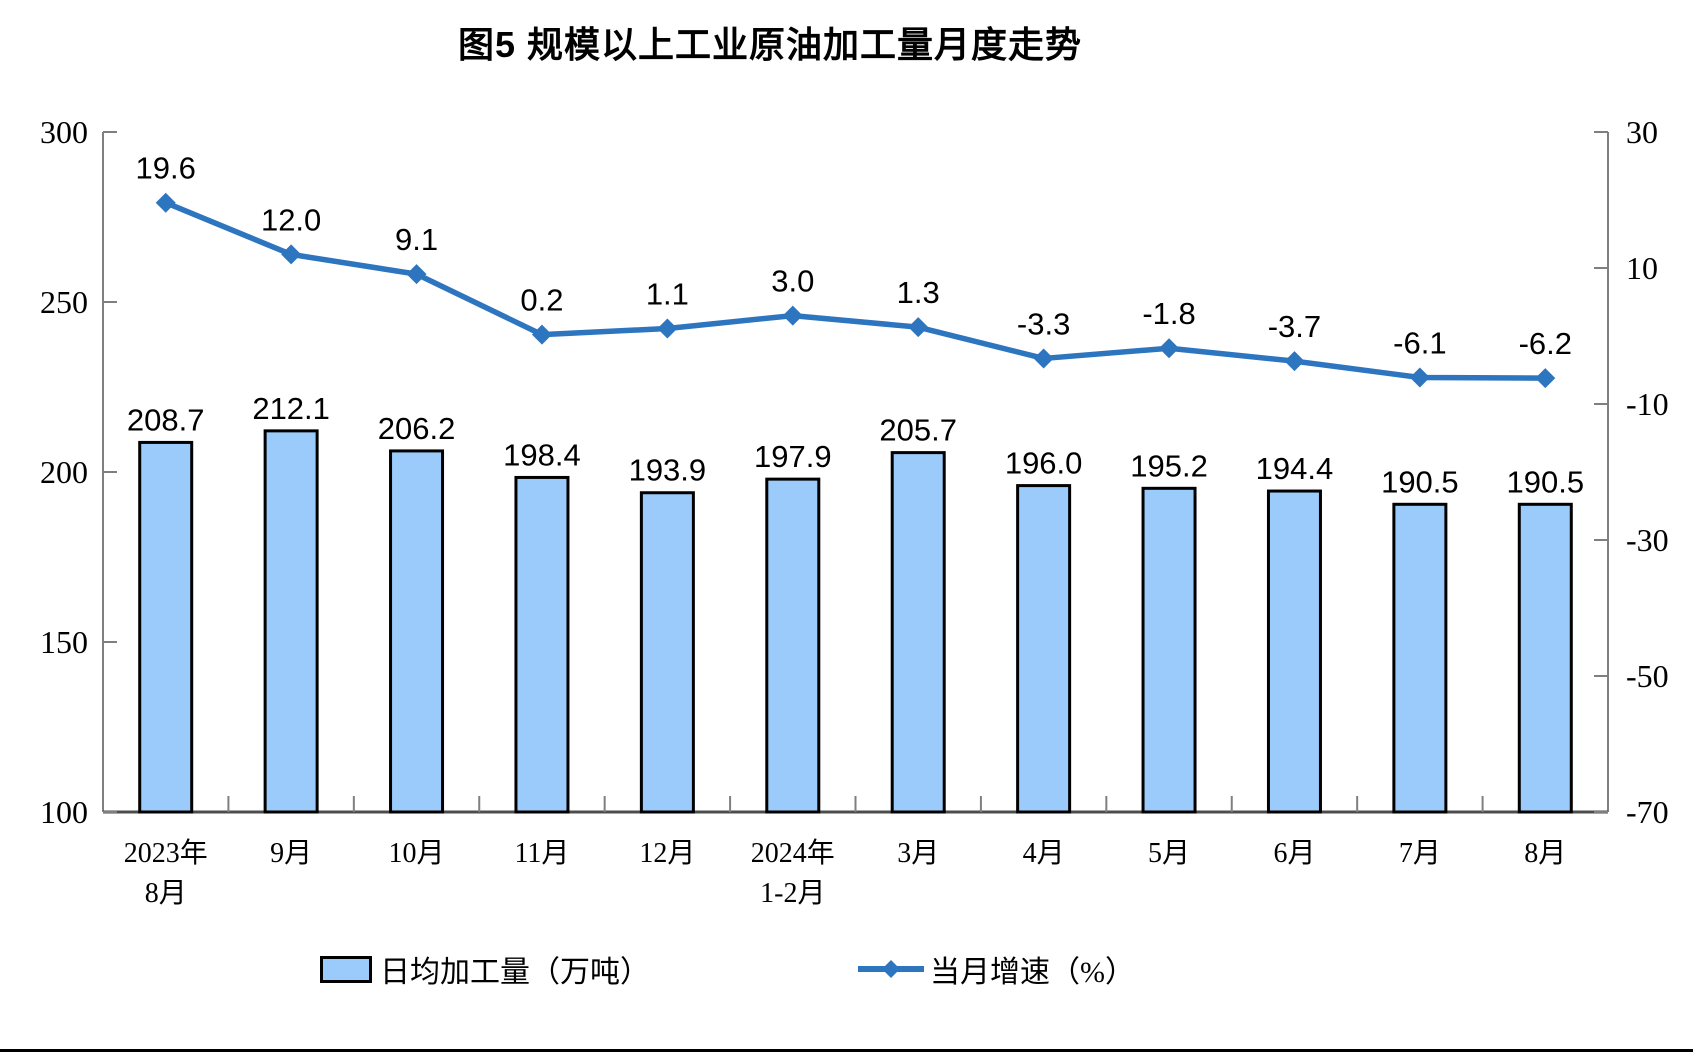 Image resolution: width=1693 pixels, height=1057 pixels. What do you see at coordinates (918, 292) in the screenshot?
I see `line-value-label: 1.3` at bounding box center [918, 292].